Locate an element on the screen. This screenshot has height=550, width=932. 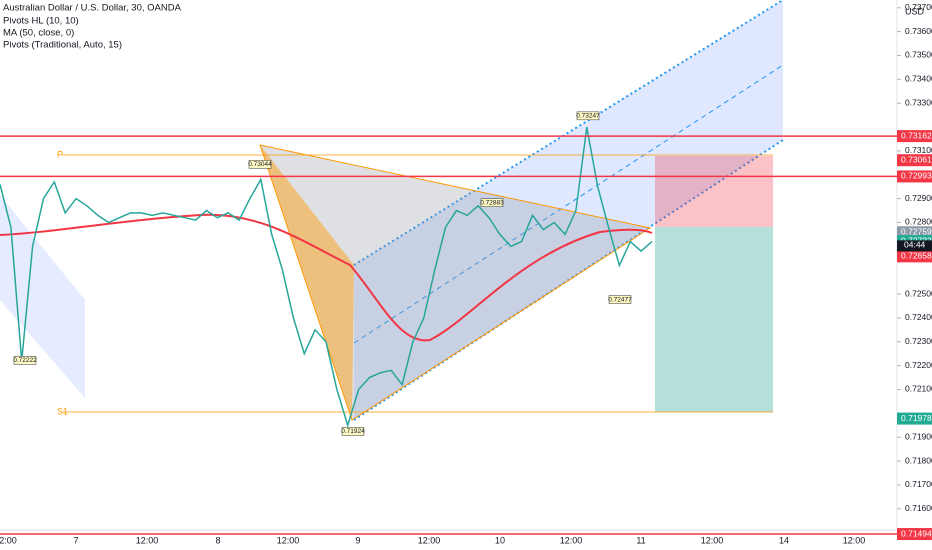
point-label: 0.71924 is located at coordinates (353, 431).